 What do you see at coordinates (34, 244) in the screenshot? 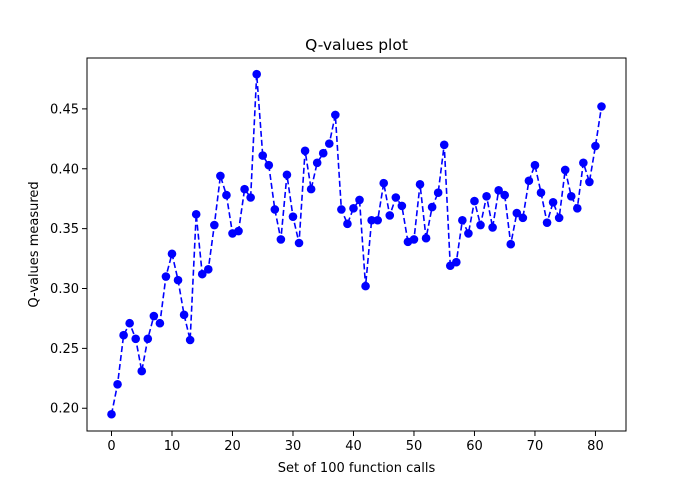
I see `y-axis-label: Q-values measured` at bounding box center [34, 244].